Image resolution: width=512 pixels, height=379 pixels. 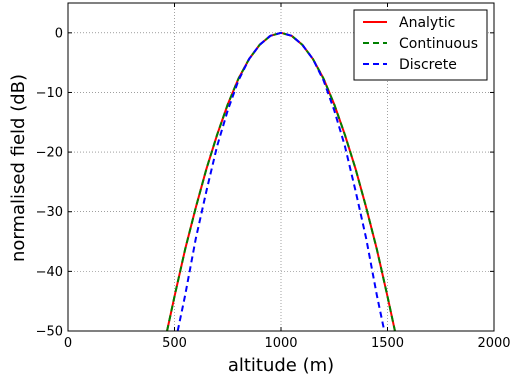 What do you see at coordinates (49, 332) in the screenshot?
I see `y-tick-label: −50` at bounding box center [49, 332].